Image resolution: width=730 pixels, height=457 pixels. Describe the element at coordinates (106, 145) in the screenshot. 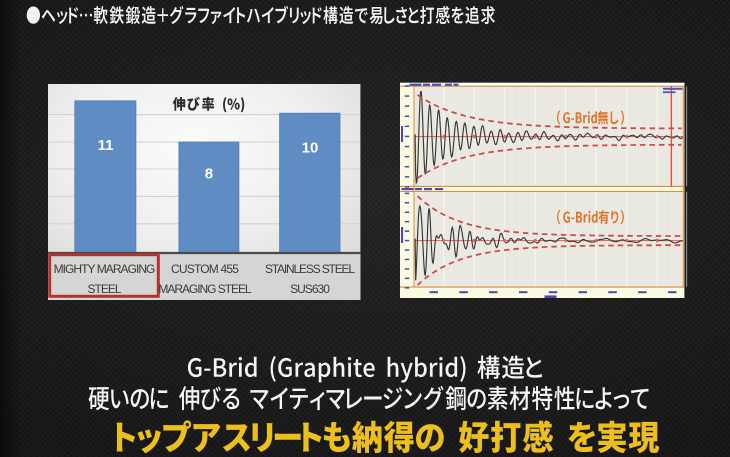

I see `svg-text: 11` at that location.